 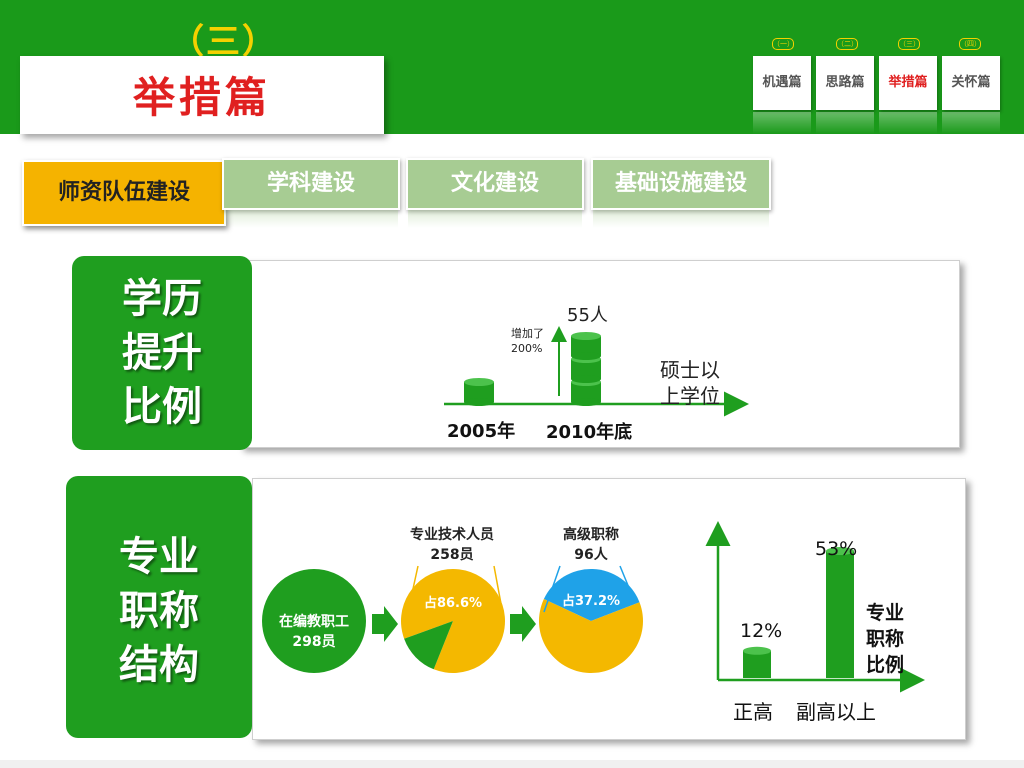 I want to click on bars-legend-line: 职称, so click(x=885, y=639).